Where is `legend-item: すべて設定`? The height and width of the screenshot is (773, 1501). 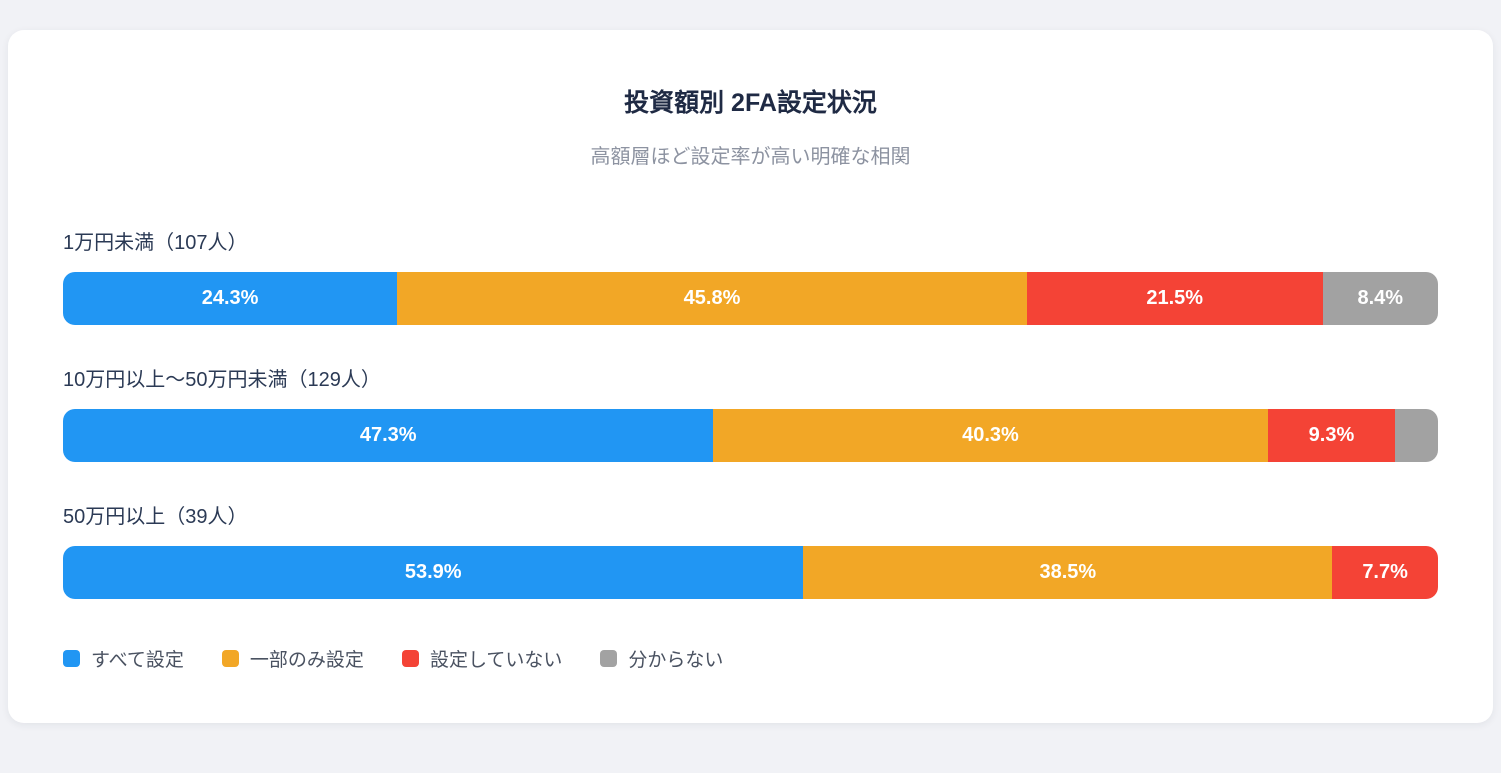 legend-item: すべて設定 is located at coordinates (123, 658).